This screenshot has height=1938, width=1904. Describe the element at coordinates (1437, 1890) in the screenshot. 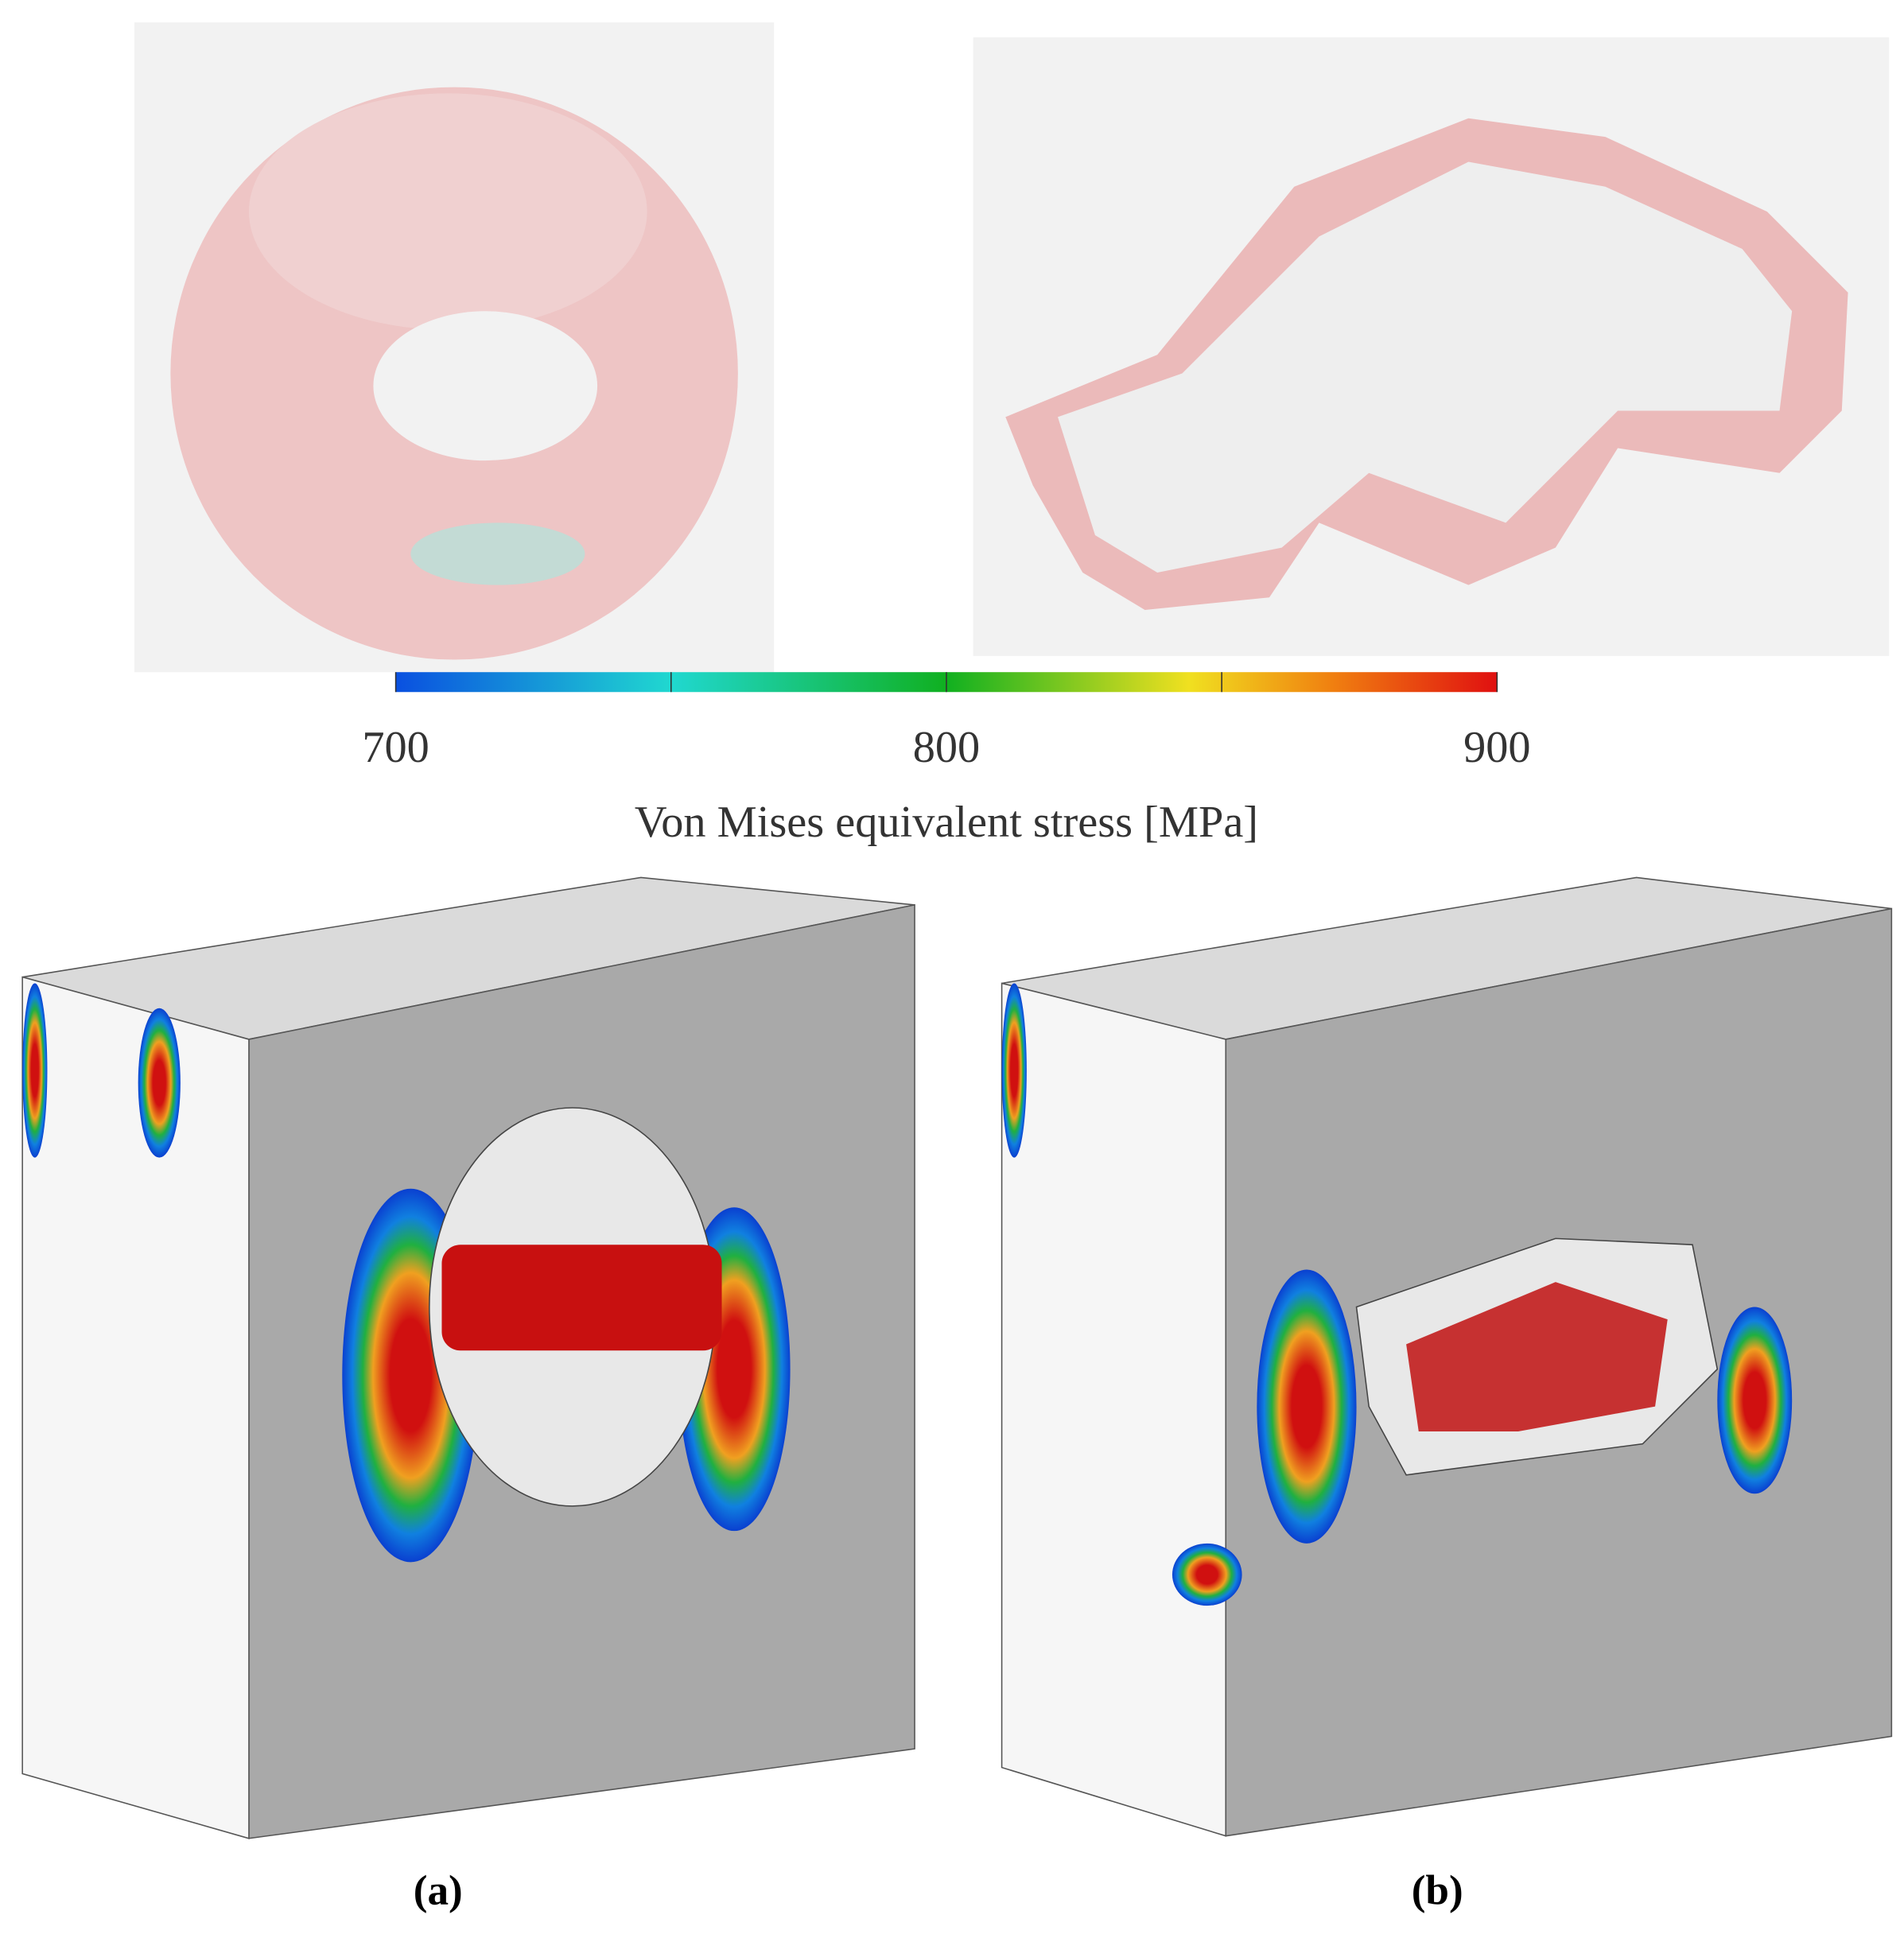

I see `panel-label: (b)` at that location.